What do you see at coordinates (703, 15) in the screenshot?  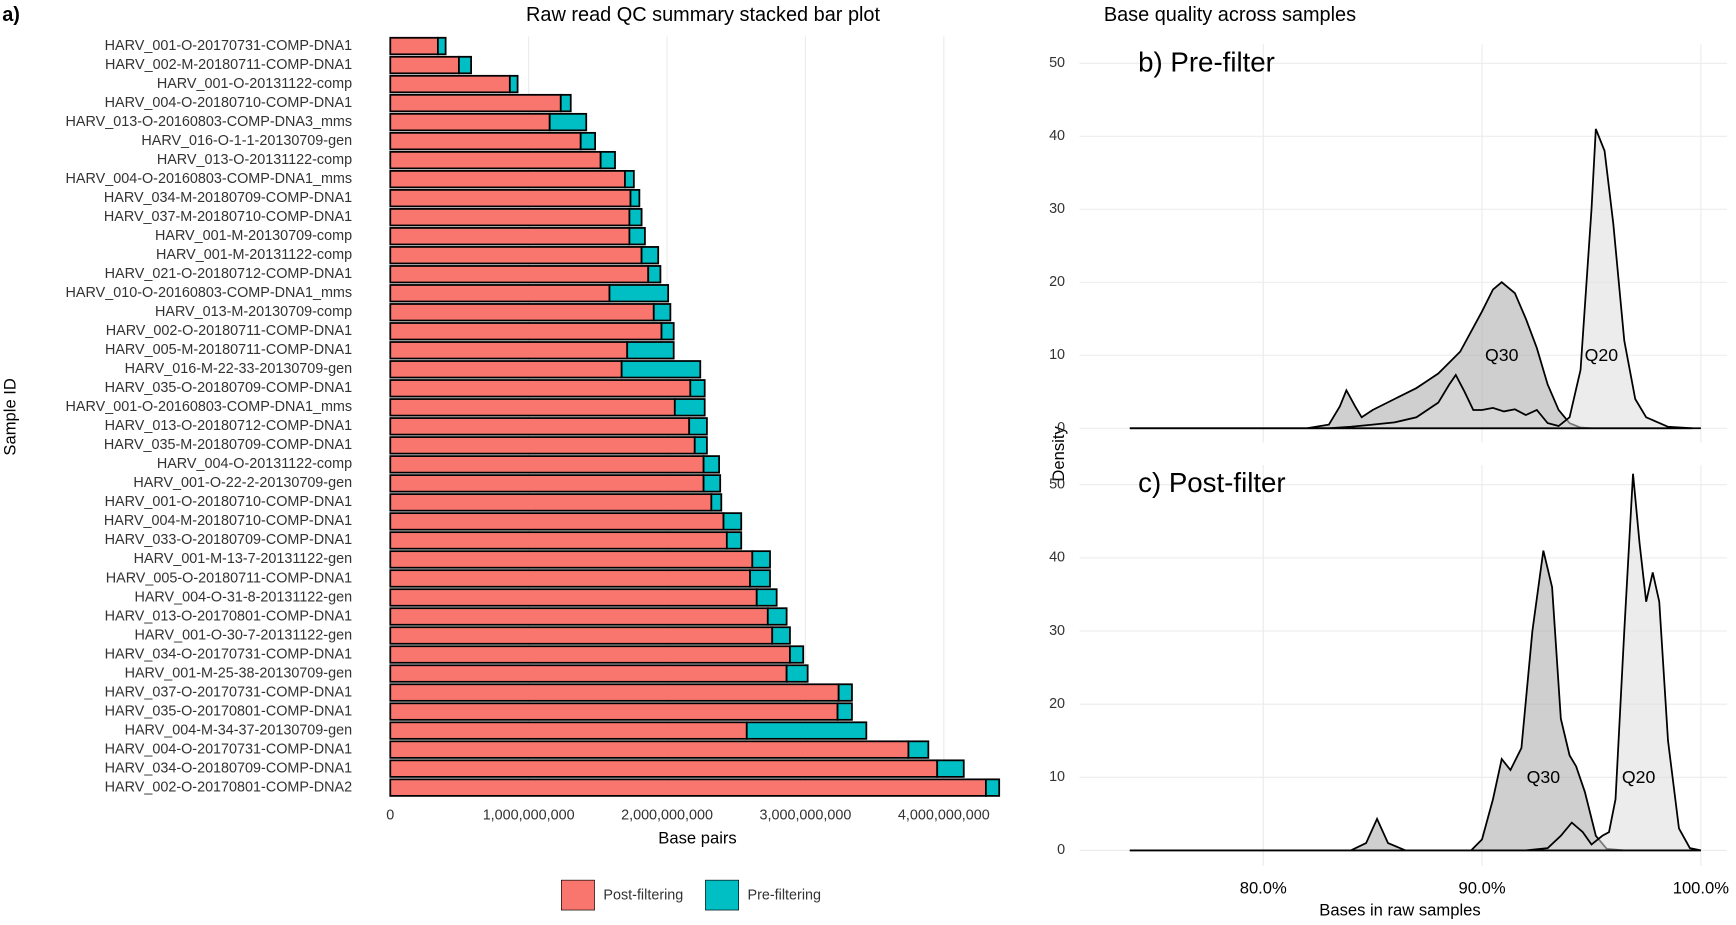 I see `chart-title: Raw read QC summary stacked bar plot` at bounding box center [703, 15].